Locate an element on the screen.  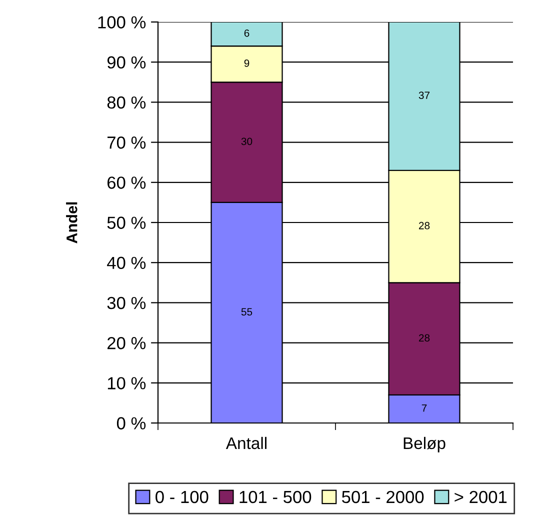
y-tick-label: 50 % is located at coordinates (126, 222).